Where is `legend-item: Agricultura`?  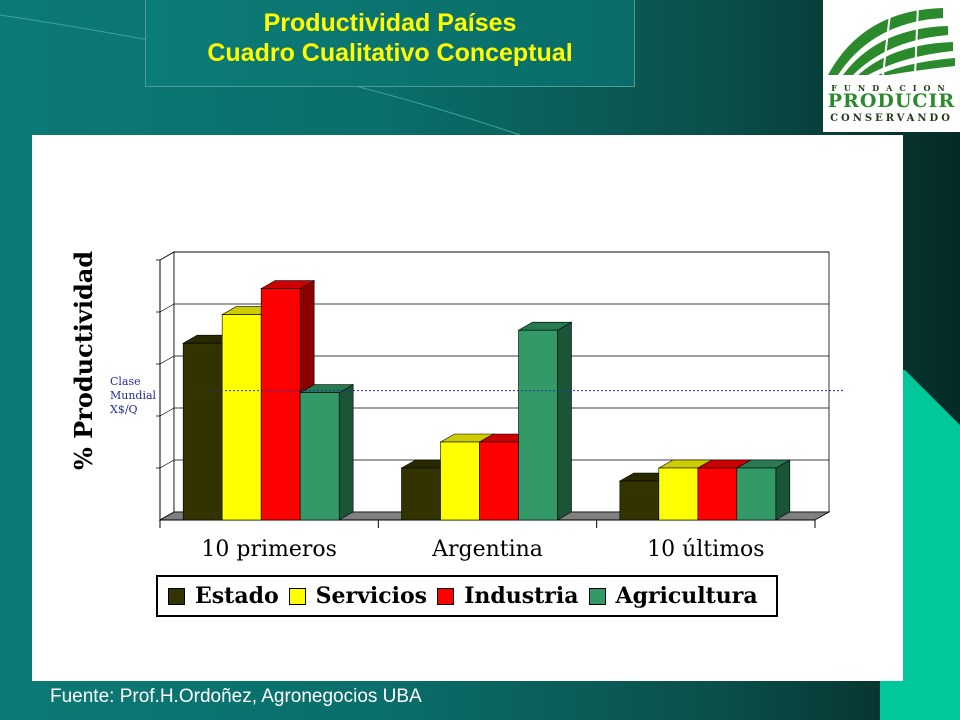
legend-item: Agricultura is located at coordinates (673, 596).